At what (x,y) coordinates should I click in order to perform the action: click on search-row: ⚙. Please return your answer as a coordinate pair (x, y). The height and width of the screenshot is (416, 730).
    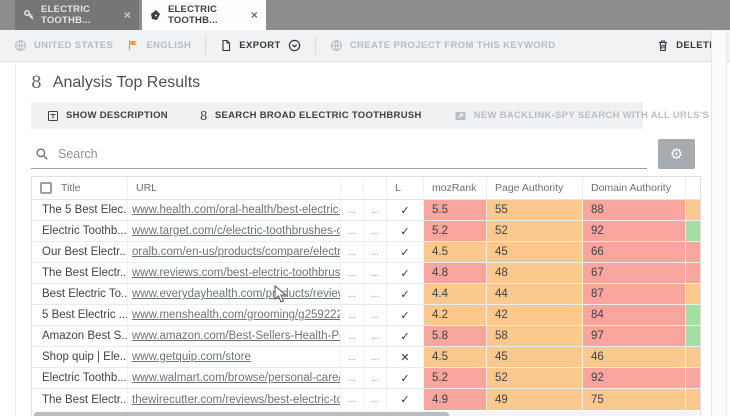
    Looking at the image, I should click on (371, 154).